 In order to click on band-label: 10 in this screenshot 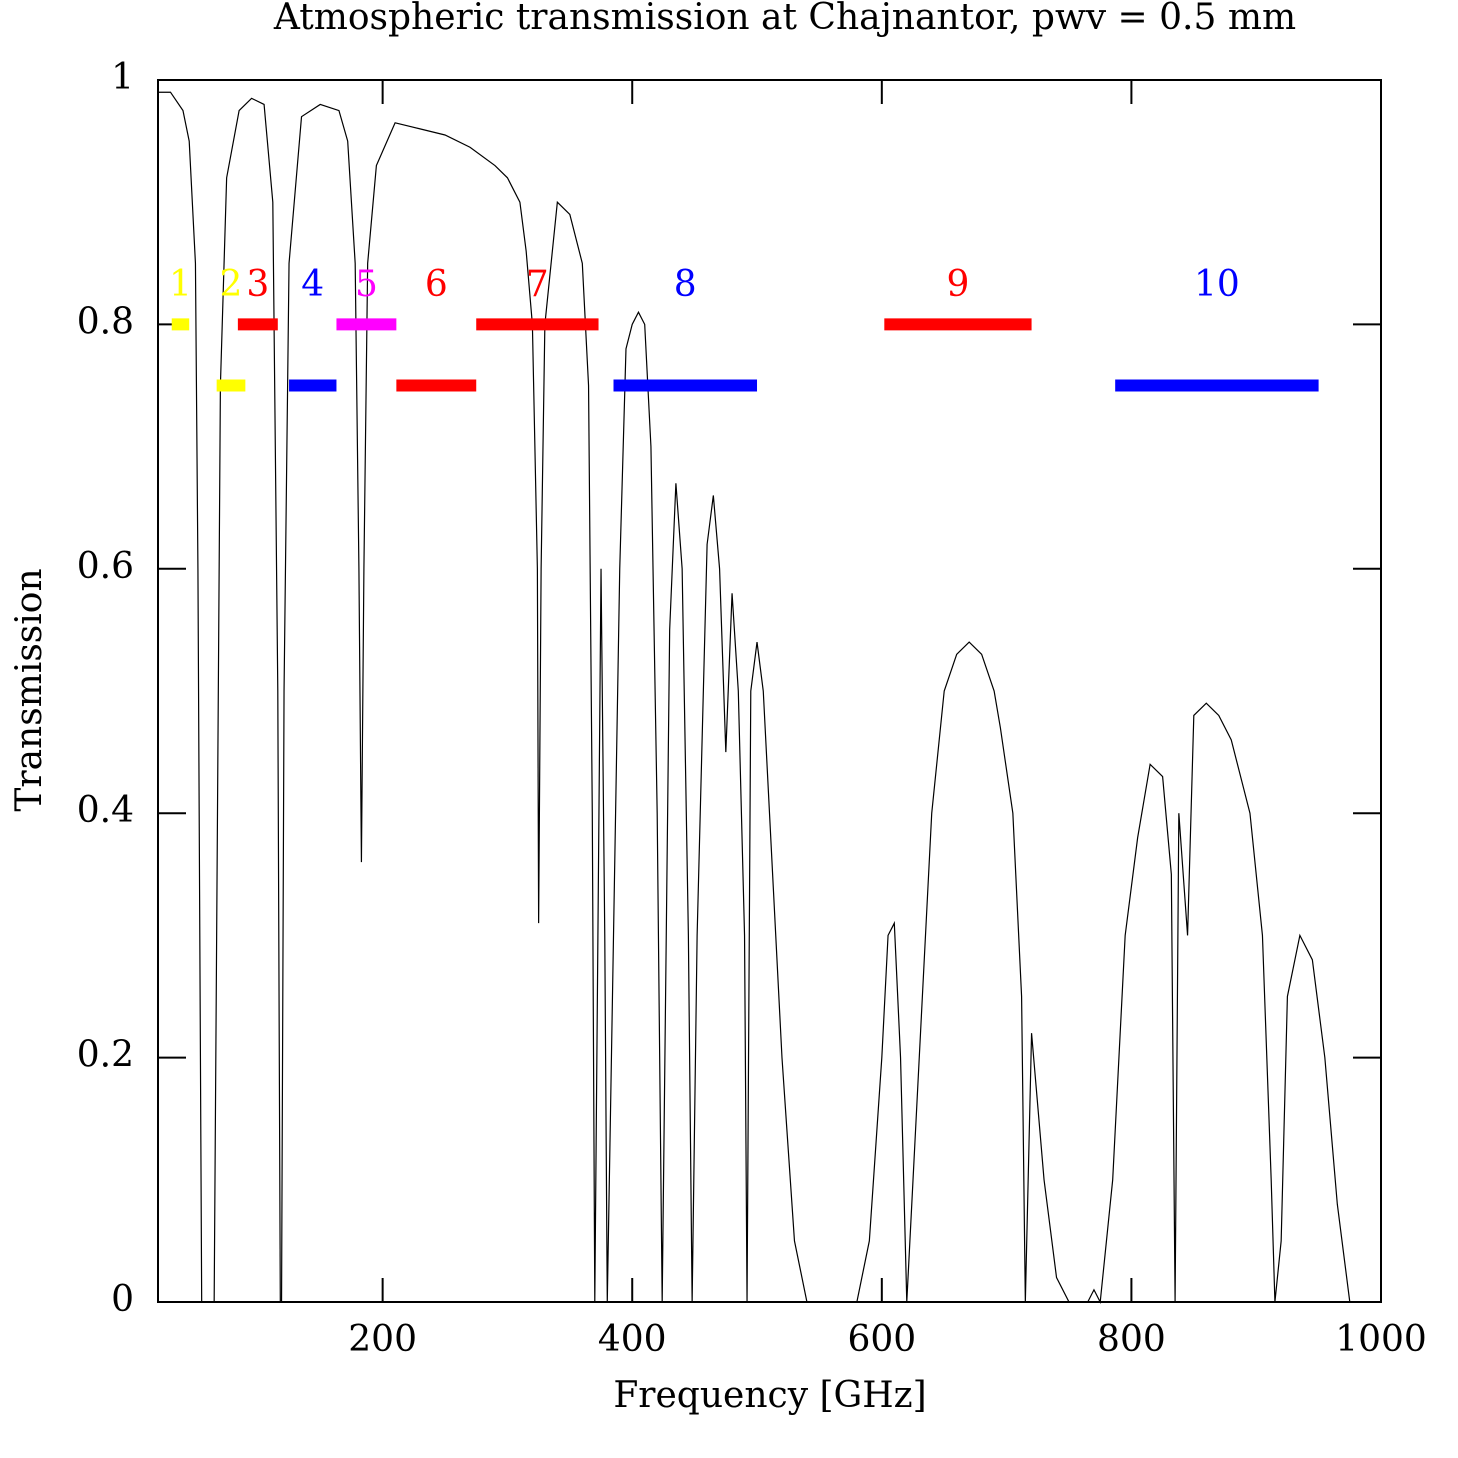, I will do `click(1217, 284)`.